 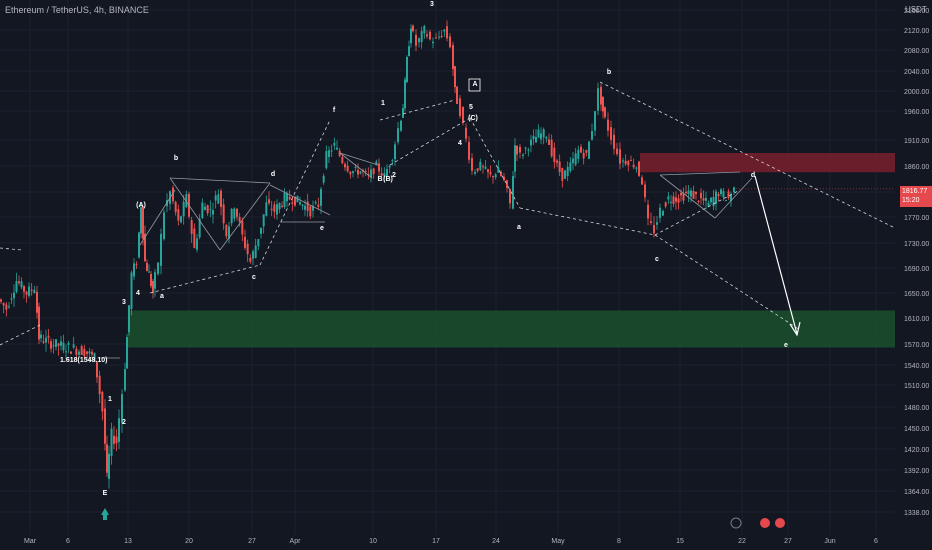 I want to click on x-tick-label: Mar, so click(x=30, y=541).